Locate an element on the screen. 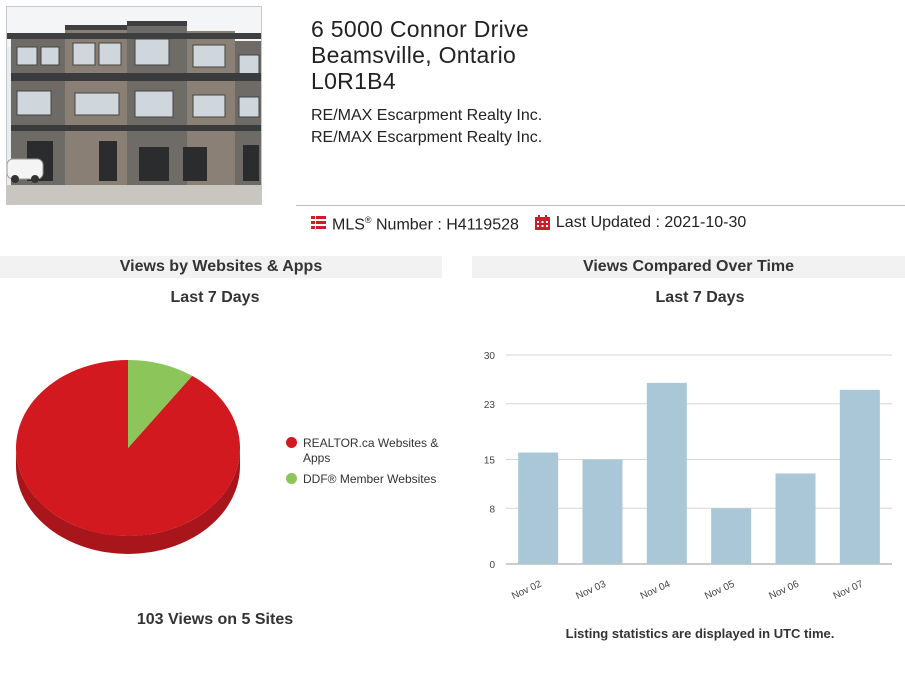  legend-item: DDF® Member Websites is located at coordinates (364, 479).